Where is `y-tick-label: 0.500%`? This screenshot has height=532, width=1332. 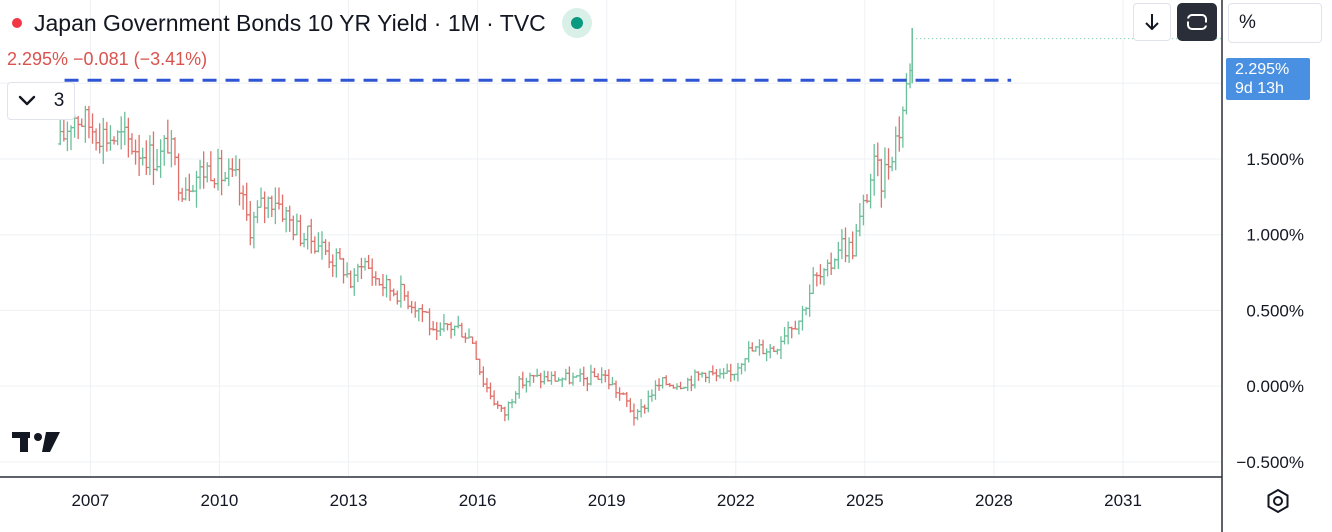
y-tick-label: 0.500% is located at coordinates (1275, 310).